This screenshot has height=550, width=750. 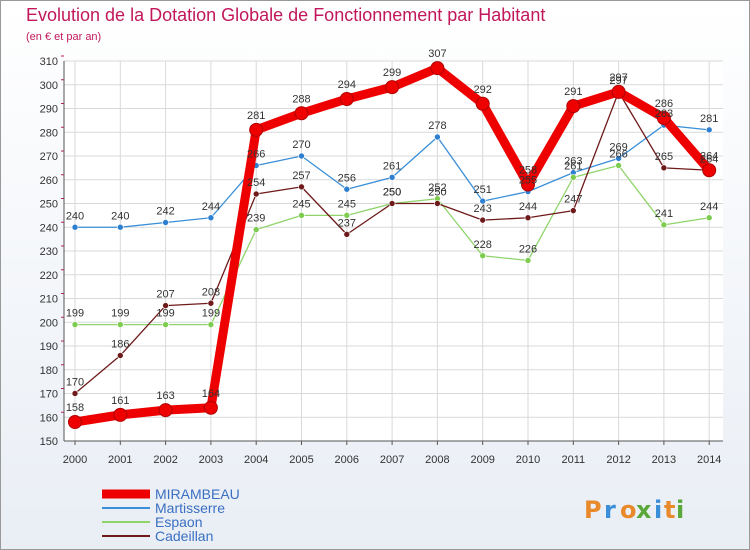 I want to click on x-tick-label: 2000, so click(x=75, y=460).